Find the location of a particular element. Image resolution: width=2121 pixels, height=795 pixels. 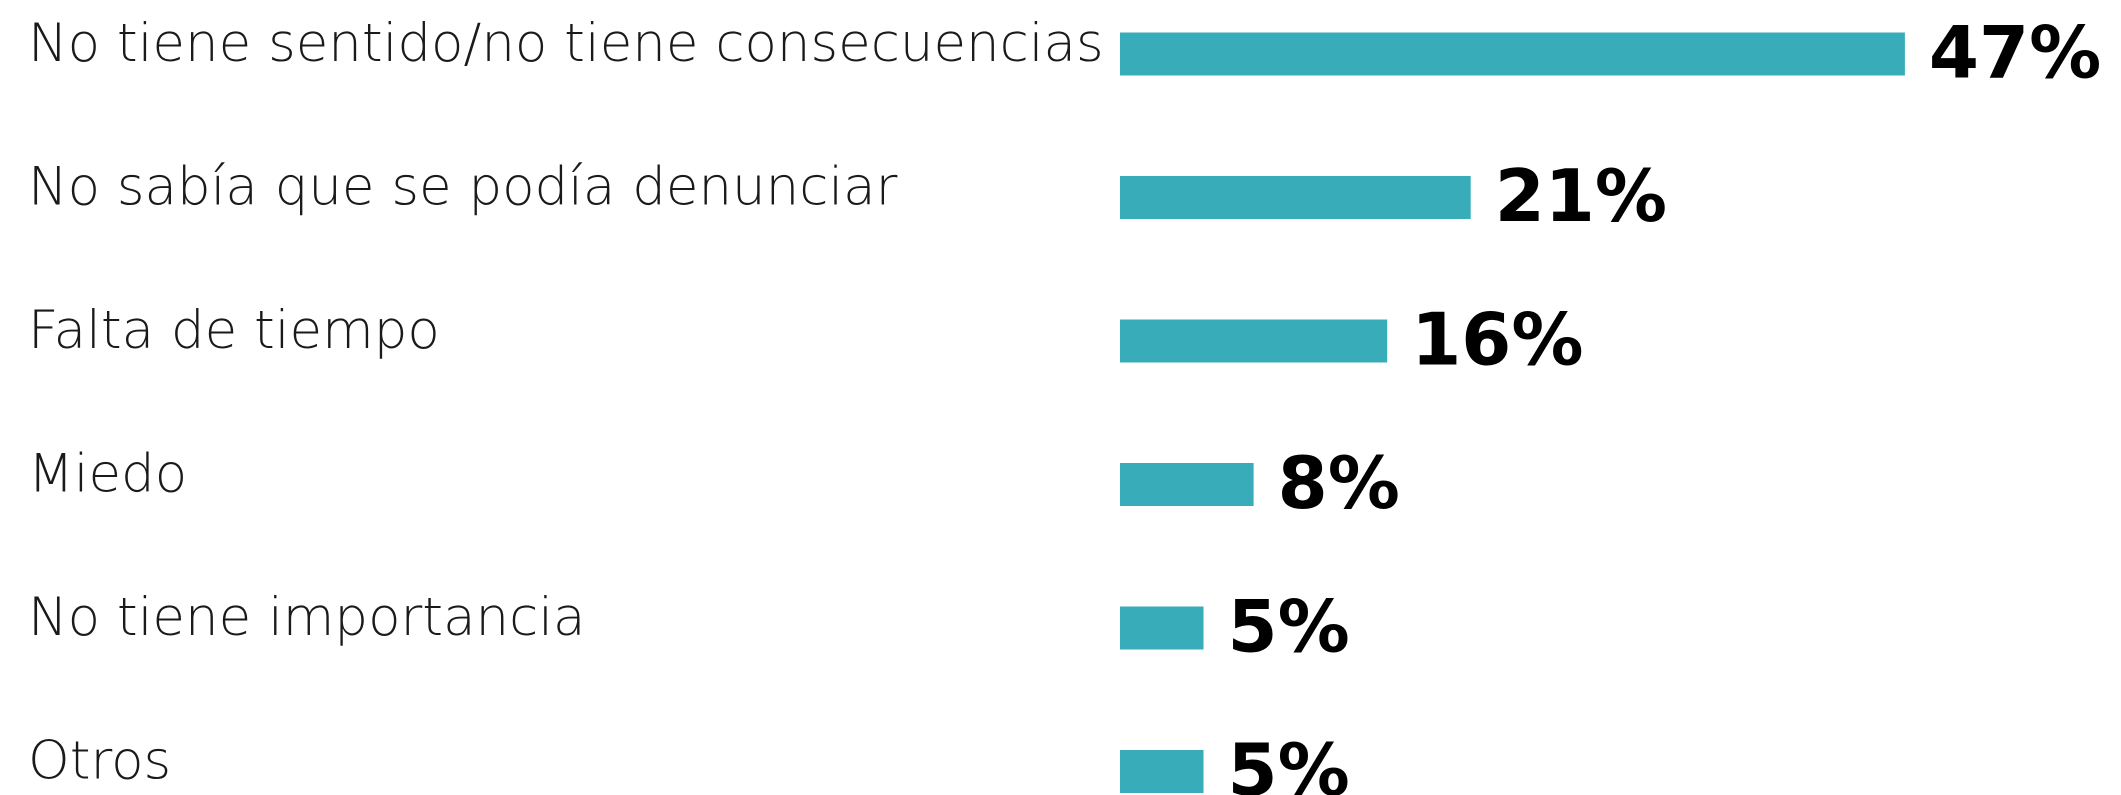

category-label: Miedo is located at coordinates (107, 473).